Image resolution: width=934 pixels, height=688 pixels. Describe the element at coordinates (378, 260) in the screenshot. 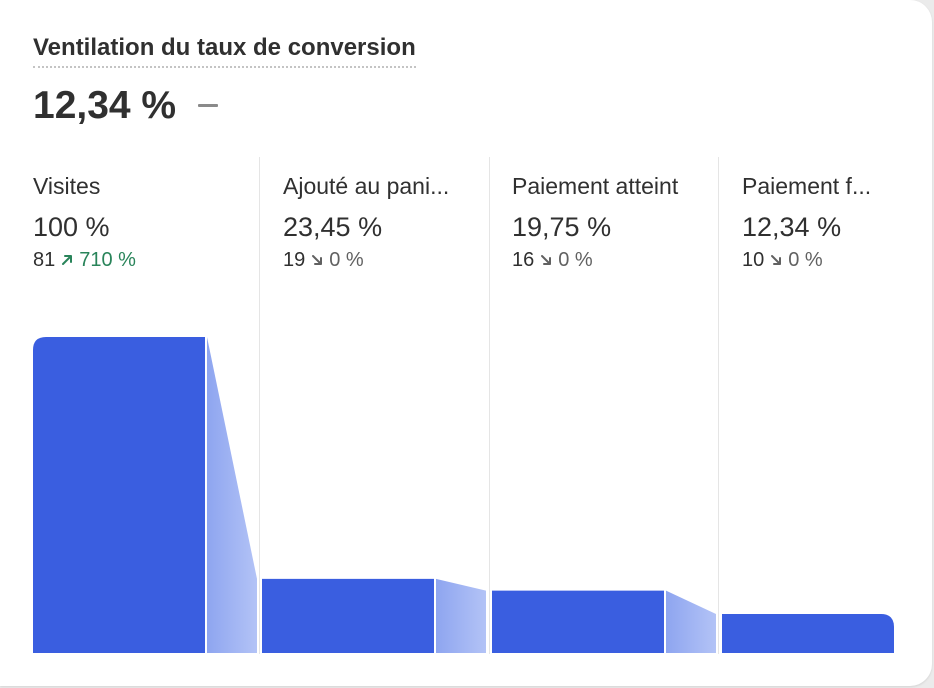

I see `stage-sub: 19 0 %` at that location.